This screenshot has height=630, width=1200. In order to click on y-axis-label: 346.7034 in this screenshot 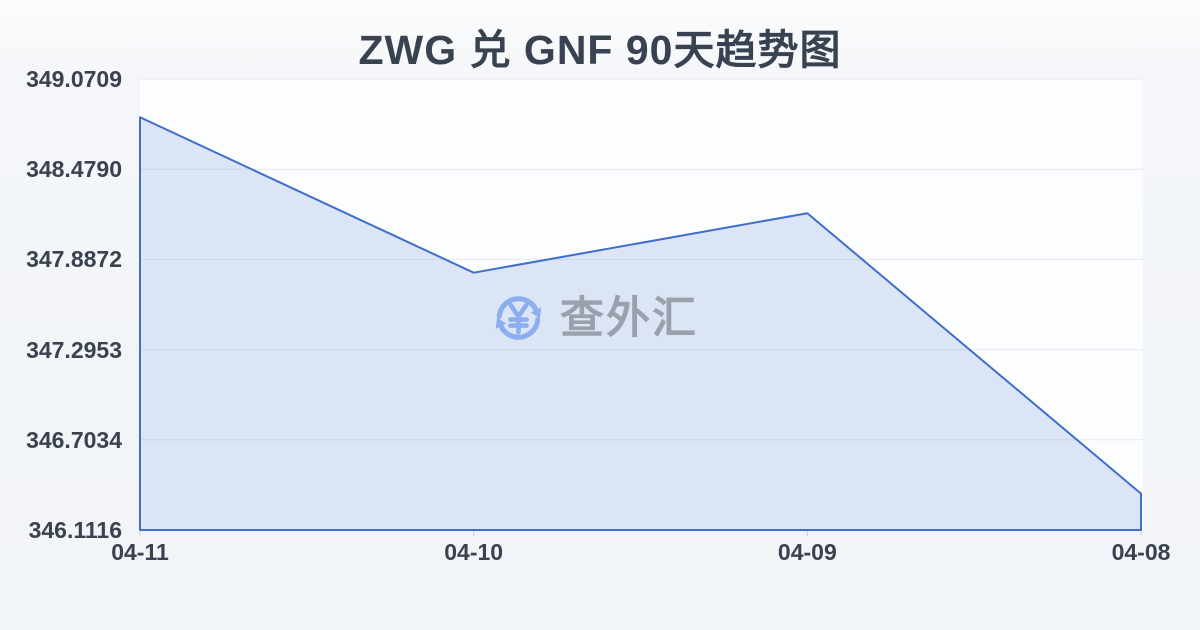, I will do `click(74, 439)`.